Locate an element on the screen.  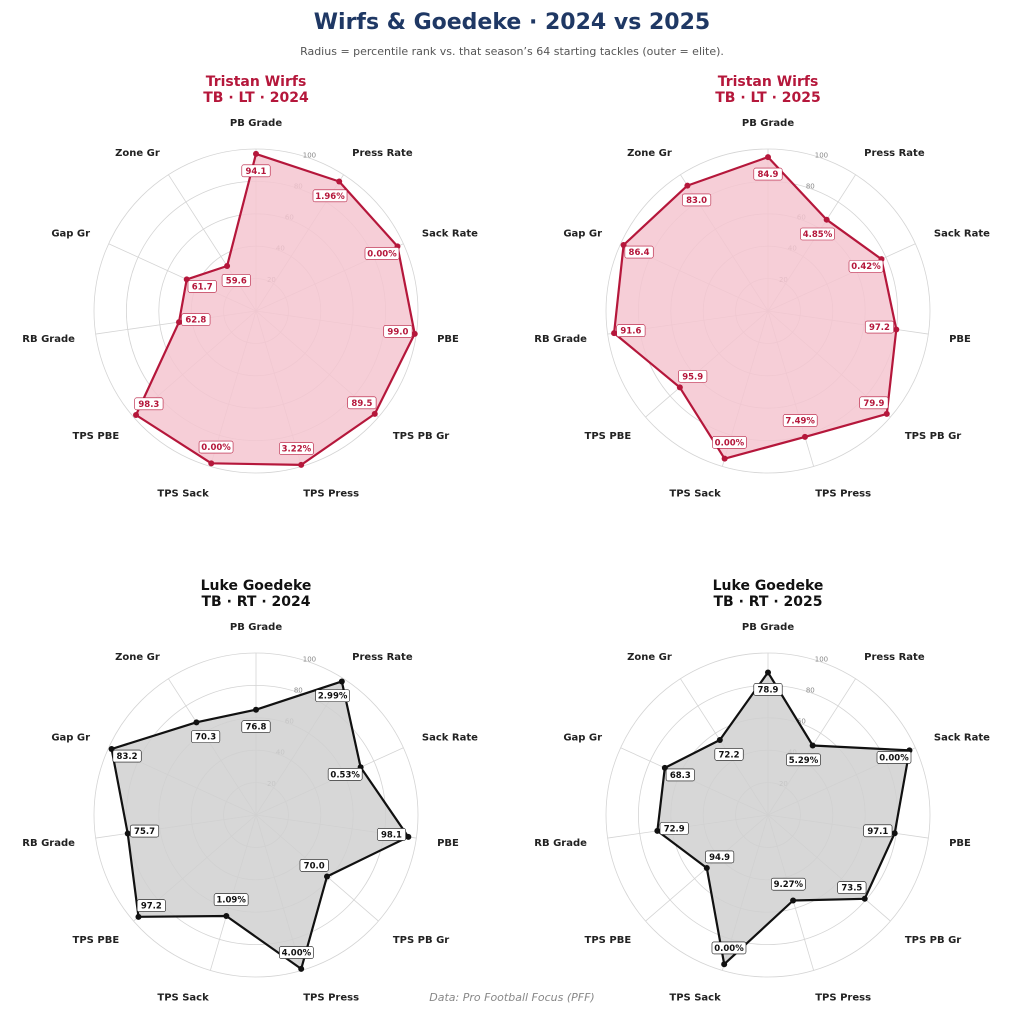
value-label-tps-pb-gr: 73.5 is located at coordinates (851, 889).